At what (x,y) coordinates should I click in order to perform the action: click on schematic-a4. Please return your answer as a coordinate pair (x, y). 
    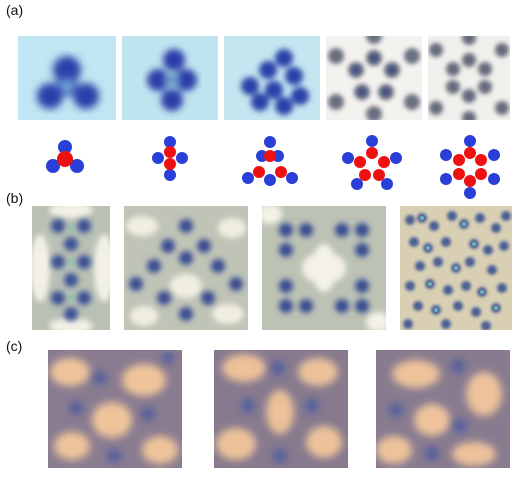
    Looking at the image, I should click on (372, 162).